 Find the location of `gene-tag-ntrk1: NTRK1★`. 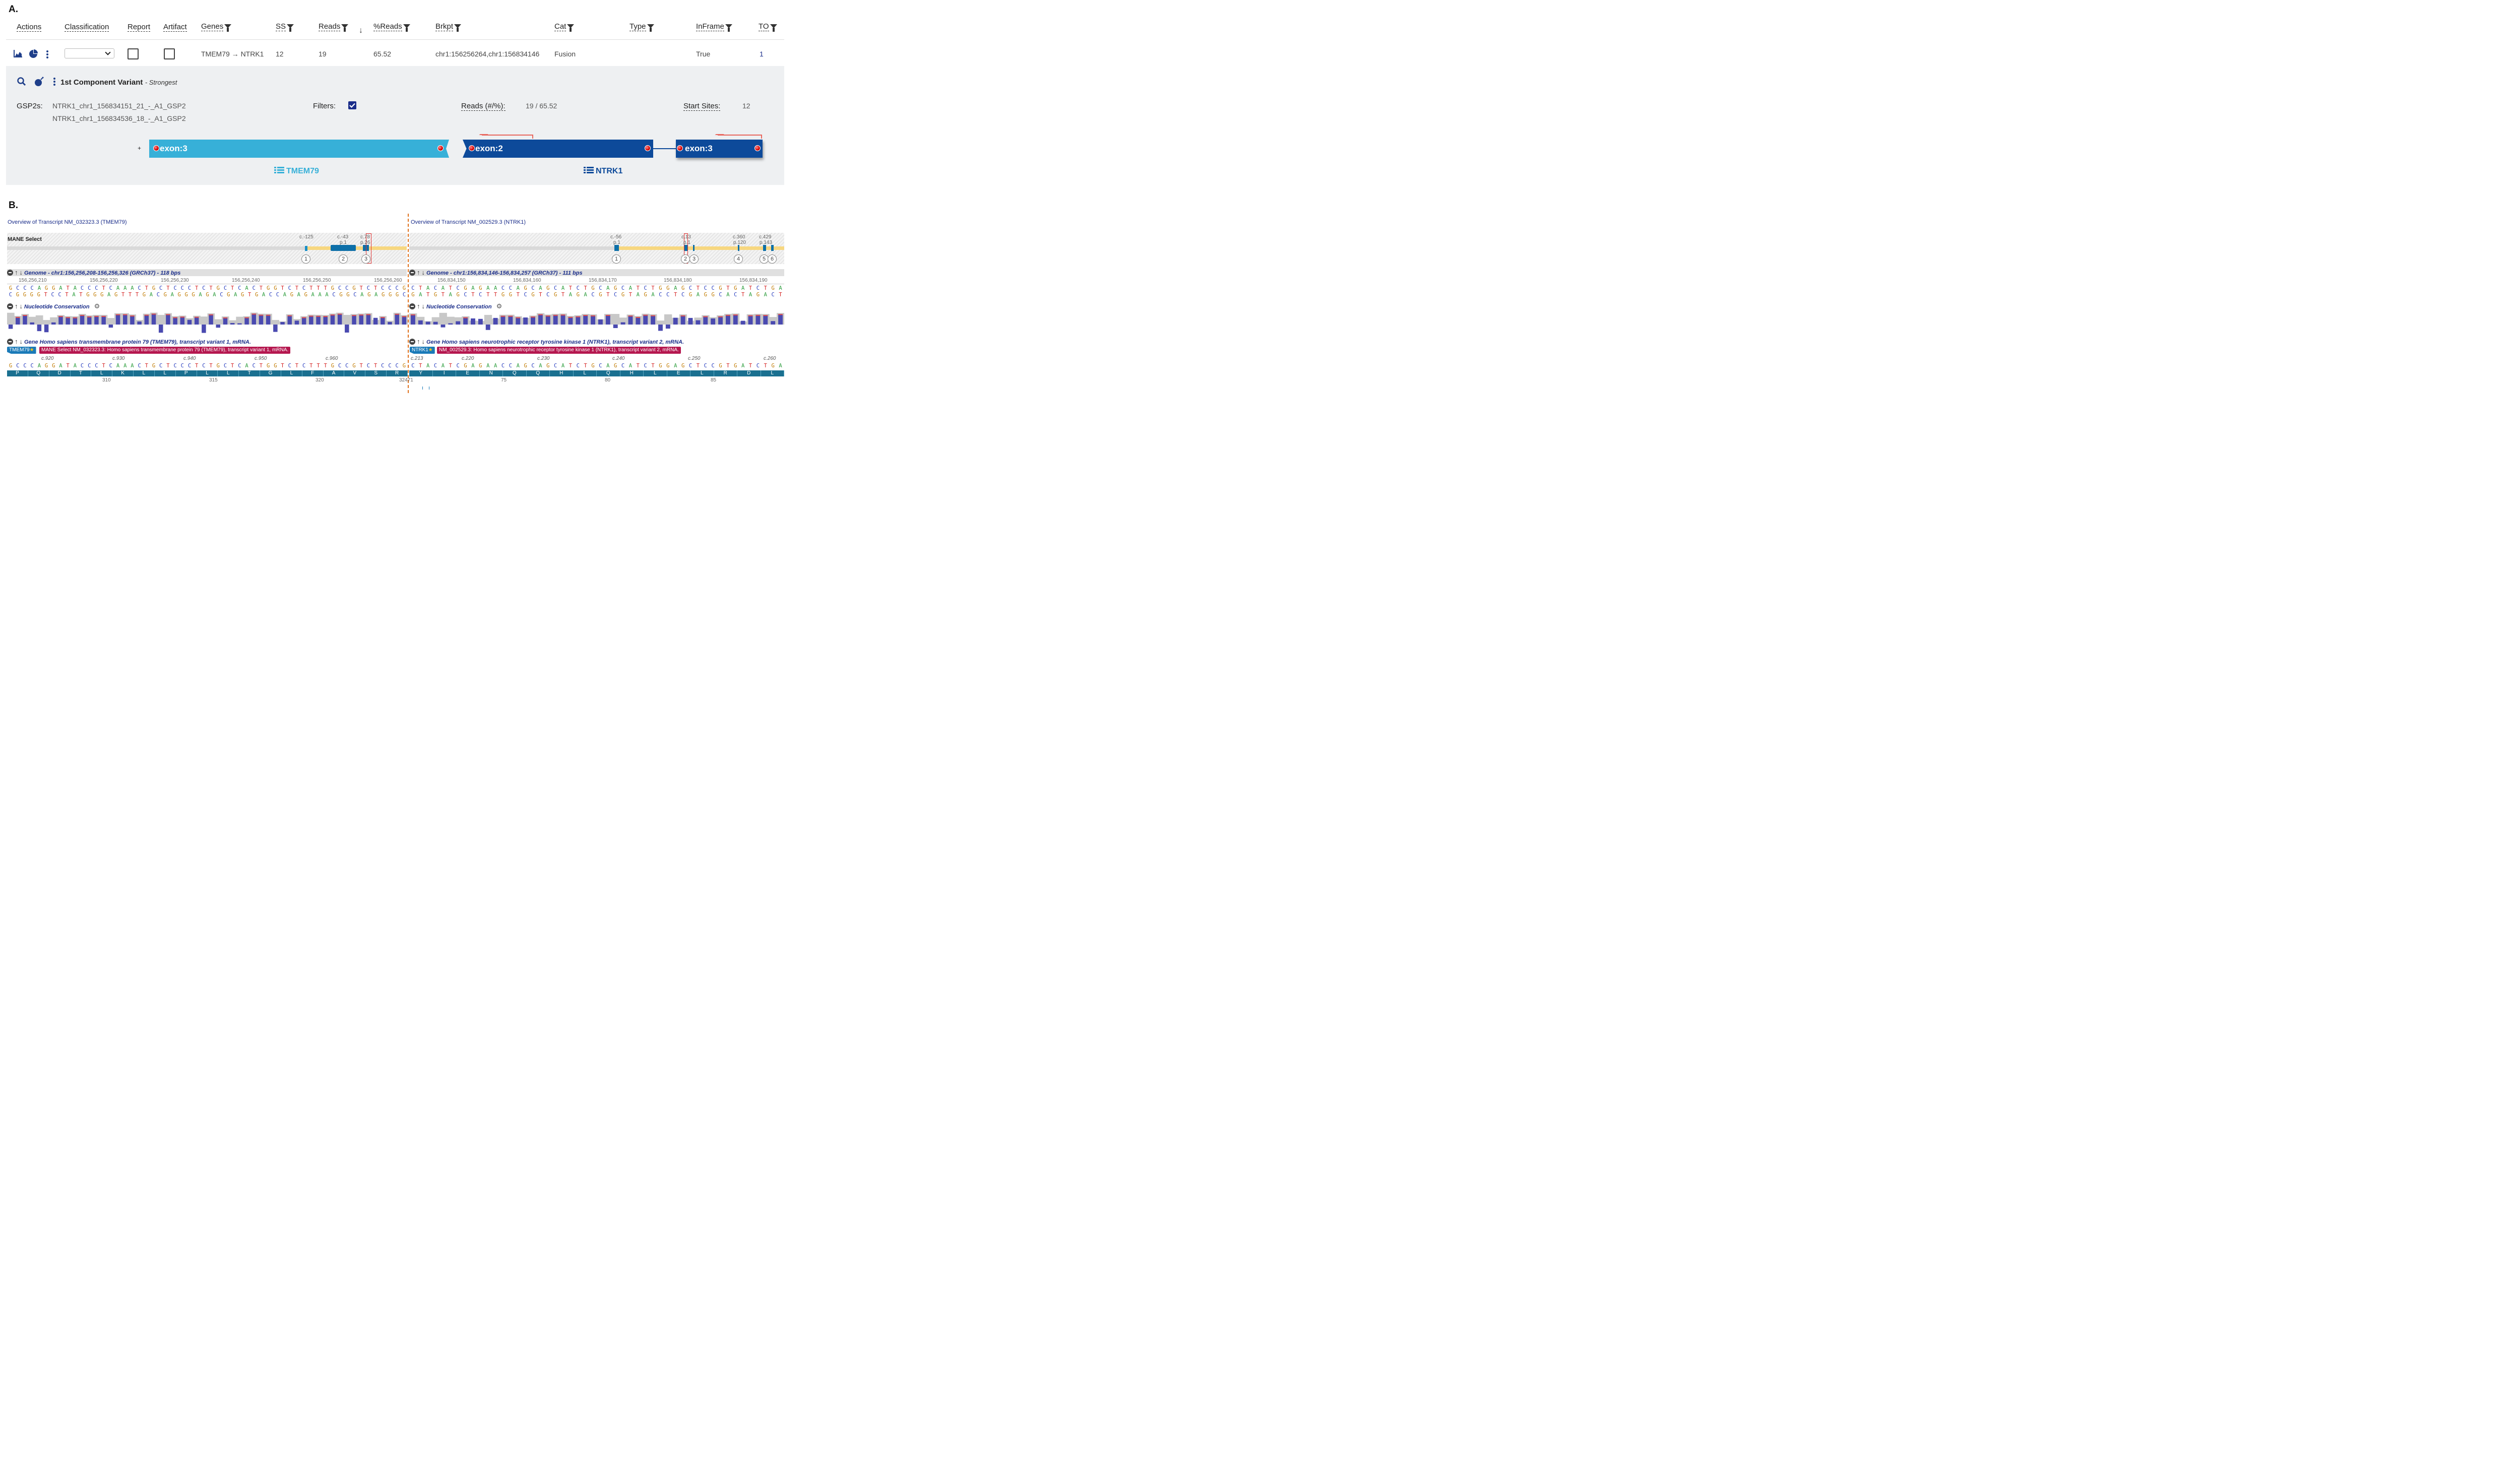

gene-tag-ntrk1: NTRK1★ is located at coordinates (422, 351).